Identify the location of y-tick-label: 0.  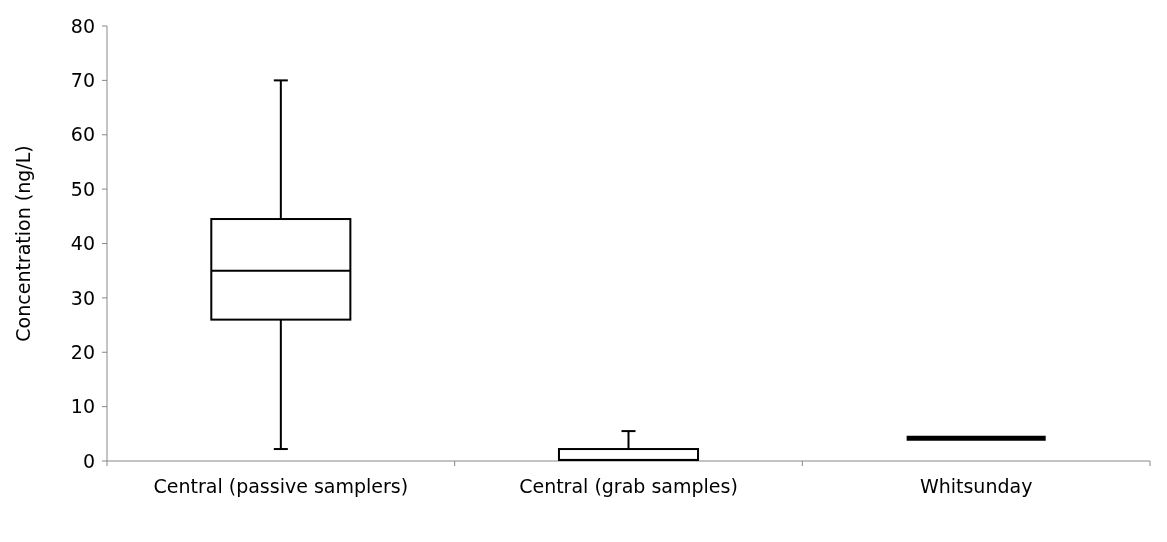
(88, 460).